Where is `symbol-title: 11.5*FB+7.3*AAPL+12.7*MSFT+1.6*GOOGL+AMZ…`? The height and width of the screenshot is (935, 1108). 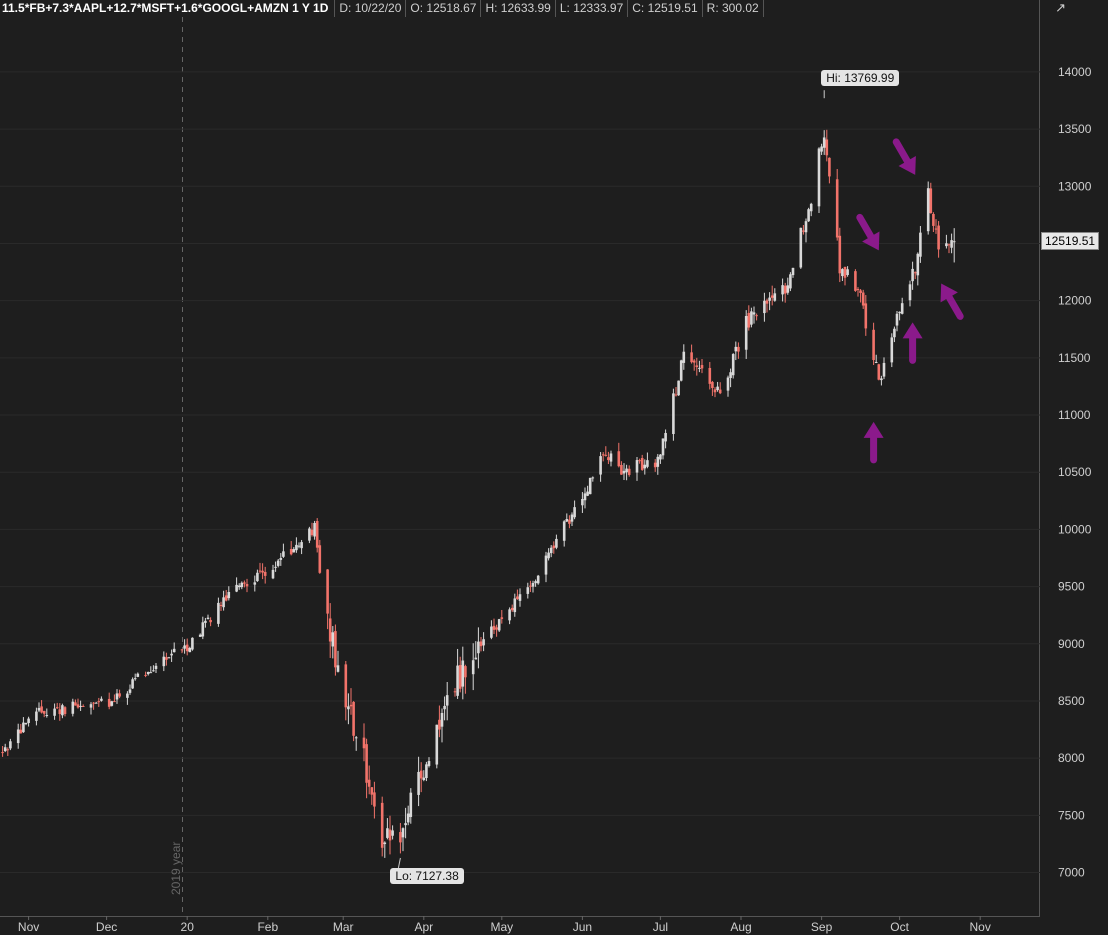 symbol-title: 11.5*FB+7.3*AAPL+12.7*MSFT+1.6*GOOGL+AMZ… is located at coordinates (168, 8).